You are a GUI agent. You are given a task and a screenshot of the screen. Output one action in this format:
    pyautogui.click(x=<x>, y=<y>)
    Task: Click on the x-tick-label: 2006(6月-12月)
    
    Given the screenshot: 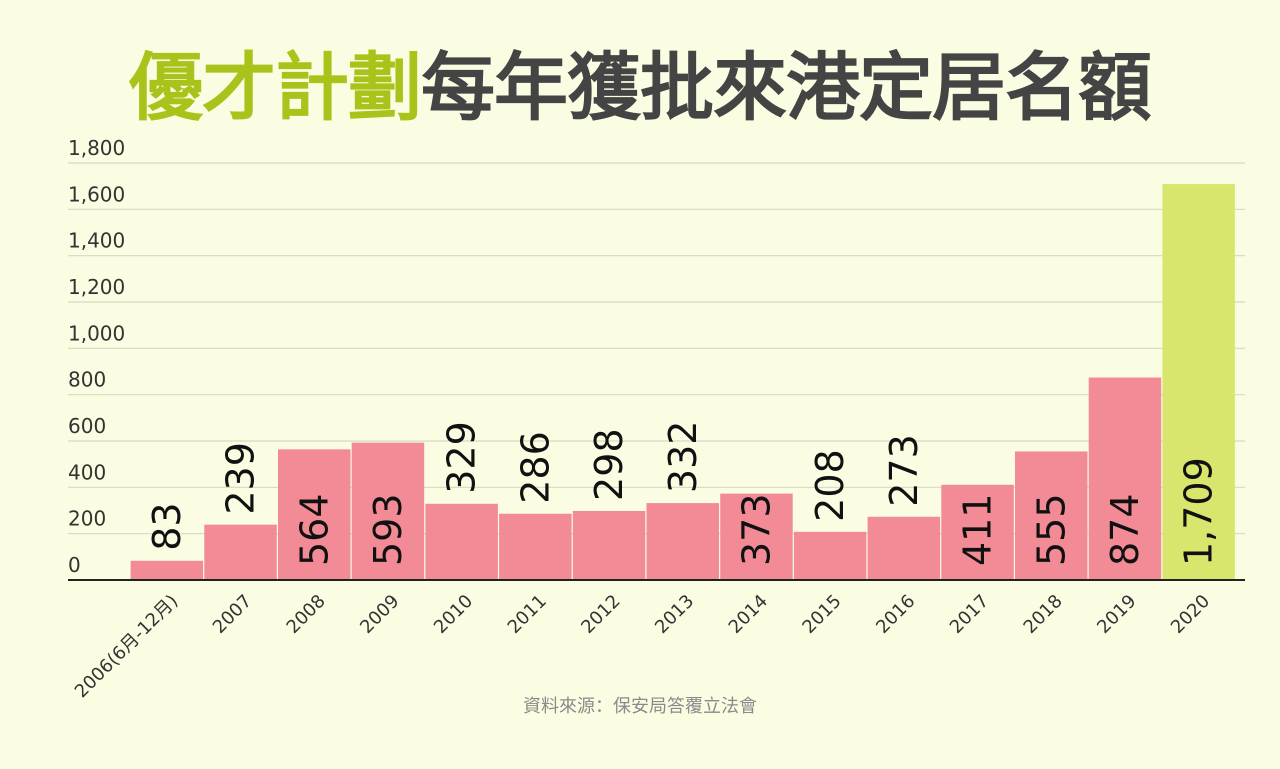 What is the action you would take?
    pyautogui.click(x=127, y=647)
    